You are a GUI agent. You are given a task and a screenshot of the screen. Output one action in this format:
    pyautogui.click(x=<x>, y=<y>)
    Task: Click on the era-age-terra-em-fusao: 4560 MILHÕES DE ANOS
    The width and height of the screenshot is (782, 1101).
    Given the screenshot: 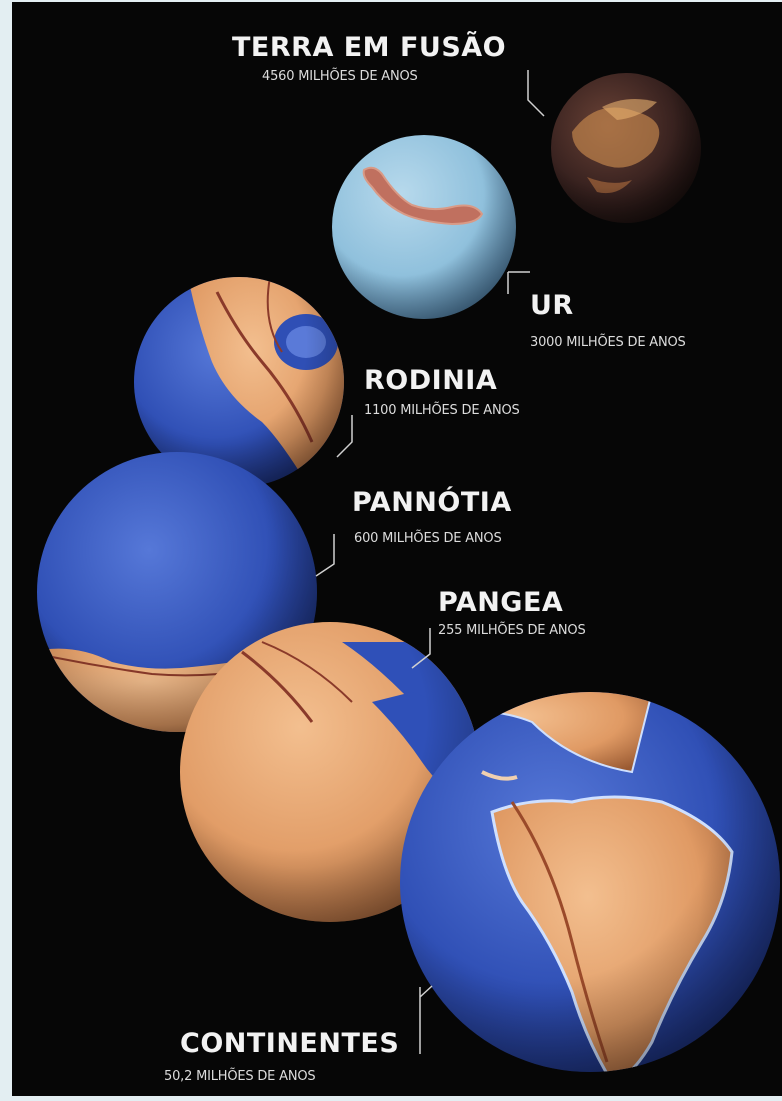 What is the action you would take?
    pyautogui.click(x=340, y=76)
    